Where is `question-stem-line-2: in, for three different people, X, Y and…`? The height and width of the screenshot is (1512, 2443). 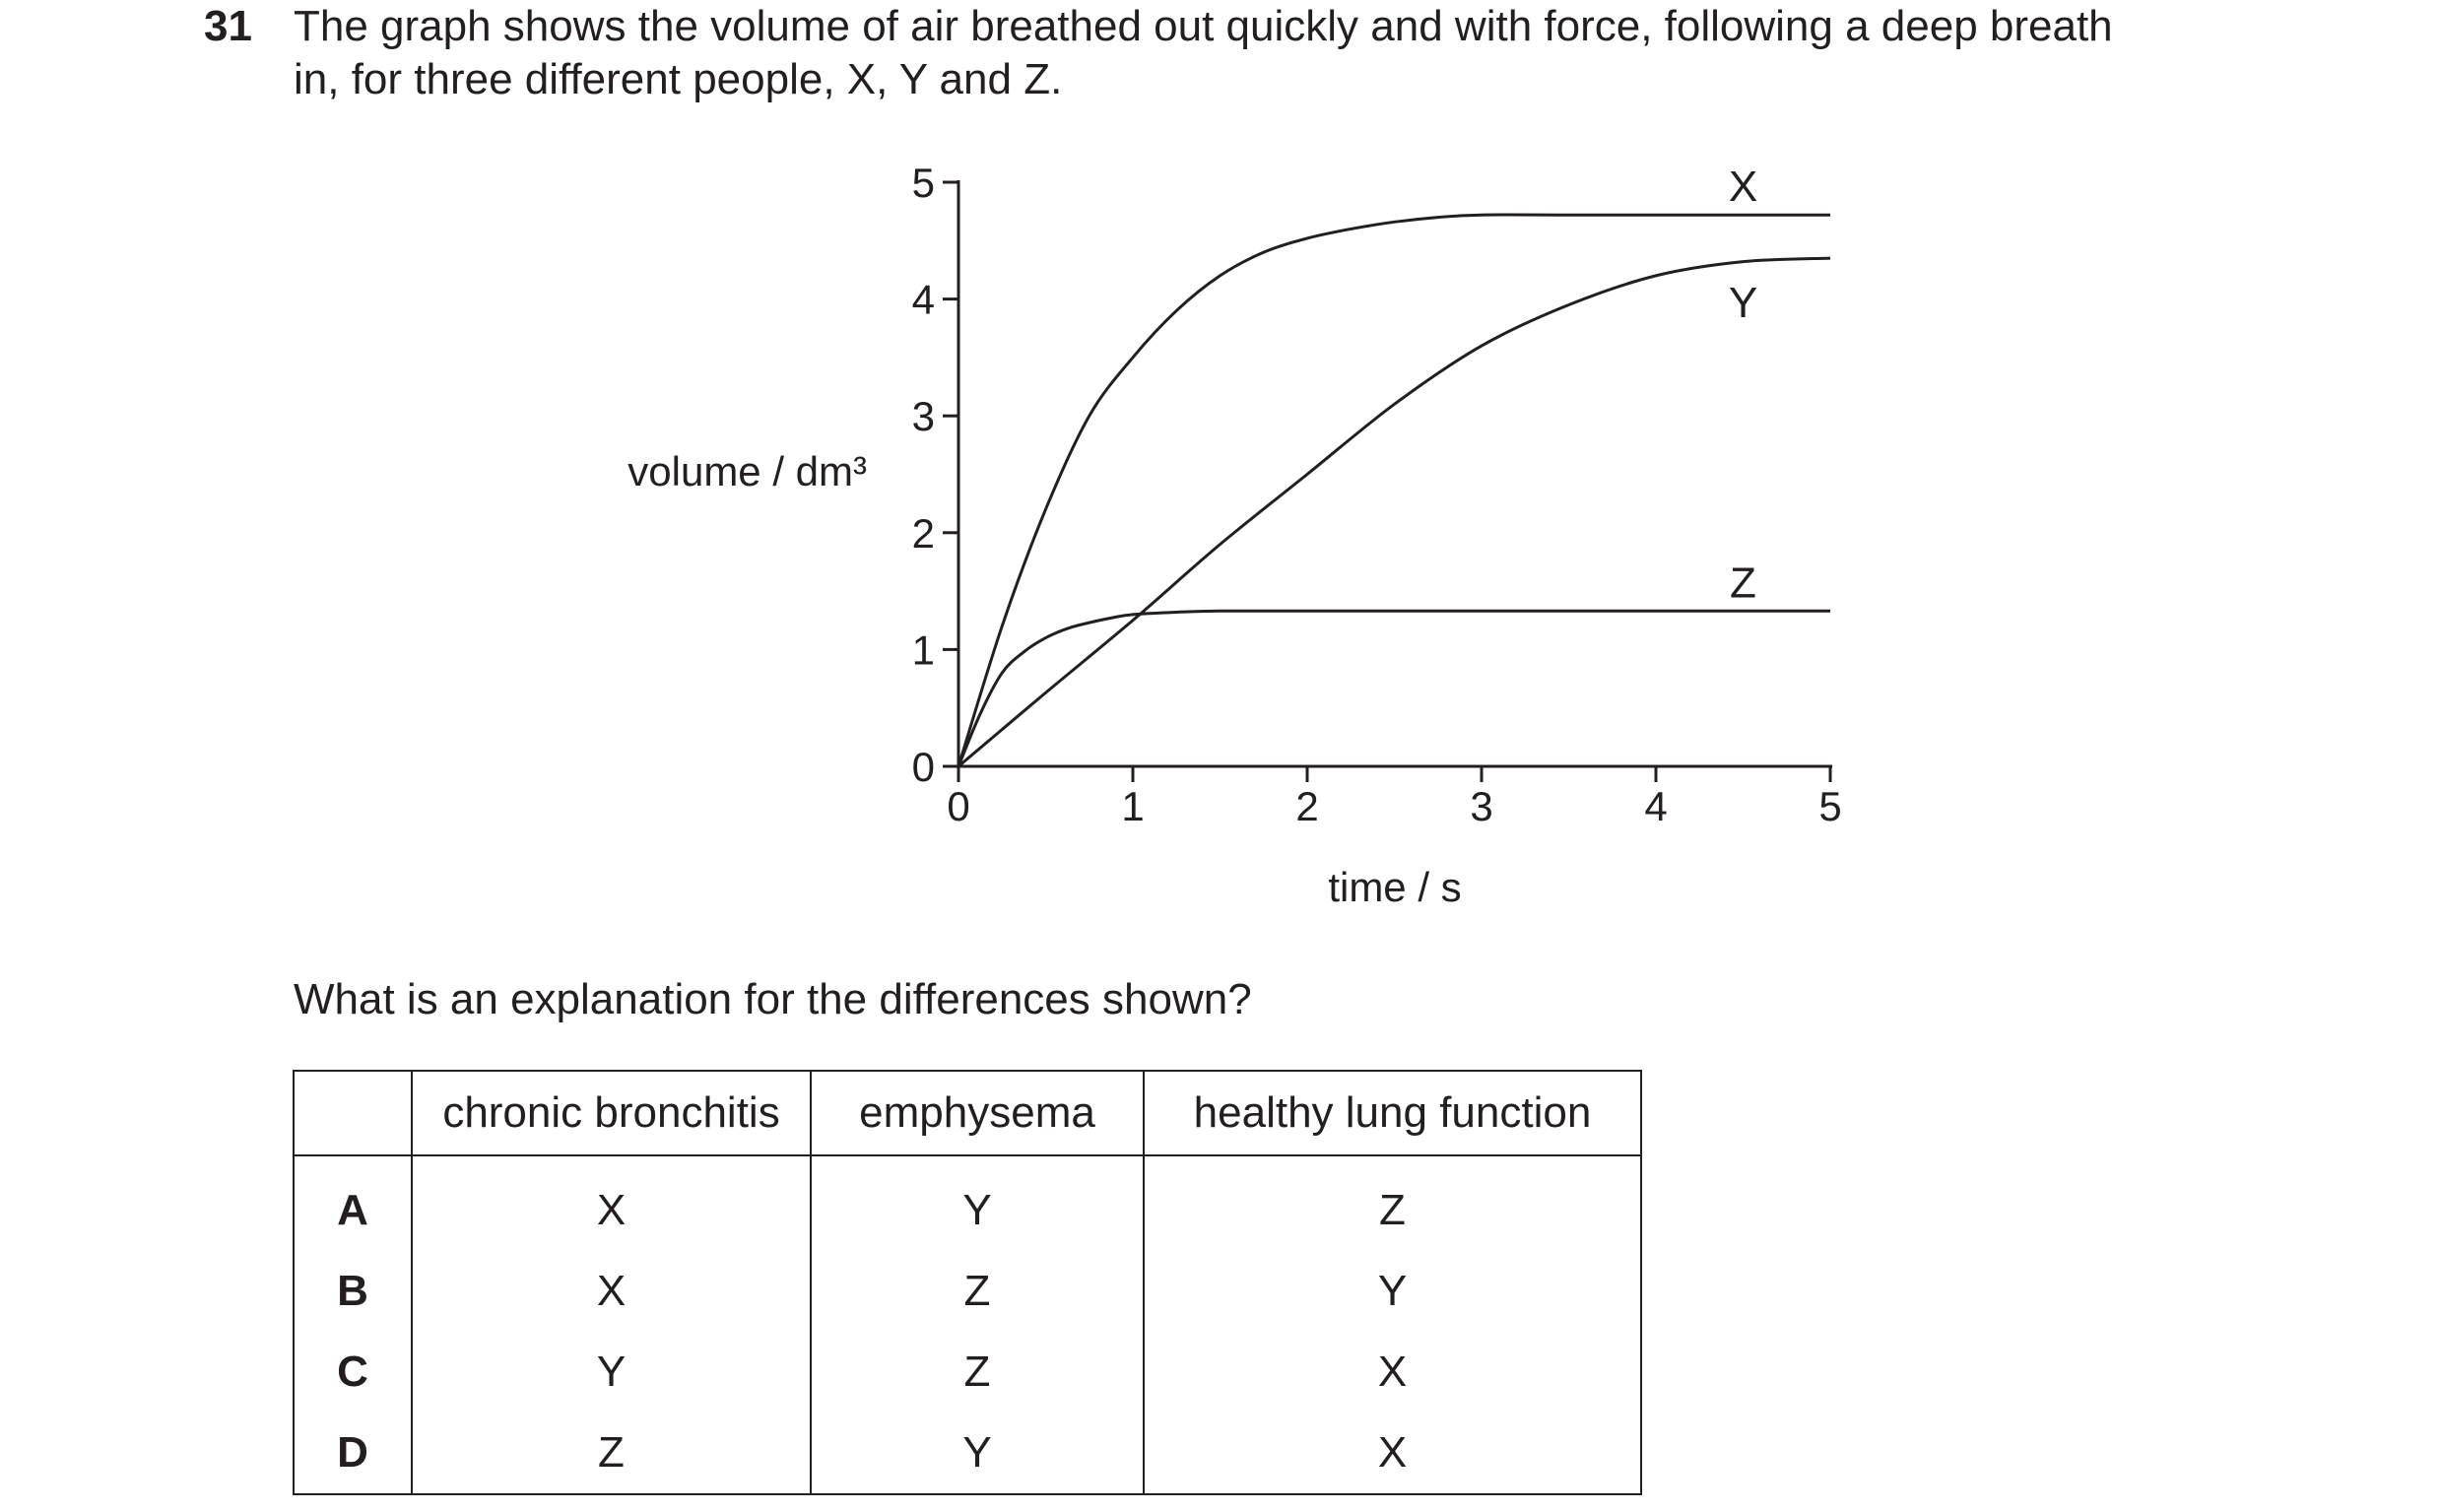
question-stem-line-2: in, for three different people, X, Y and… is located at coordinates (678, 79).